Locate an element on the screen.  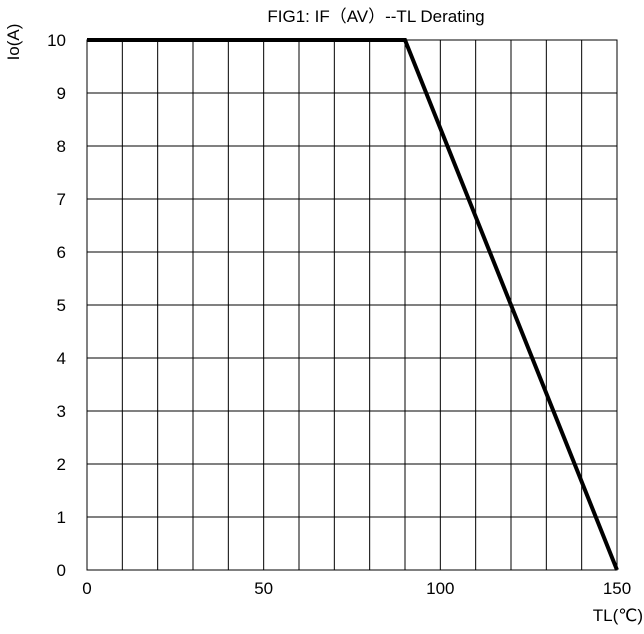
chart-title: FIG1: IF（AV）--TL Derating is located at coordinates (375, 16).